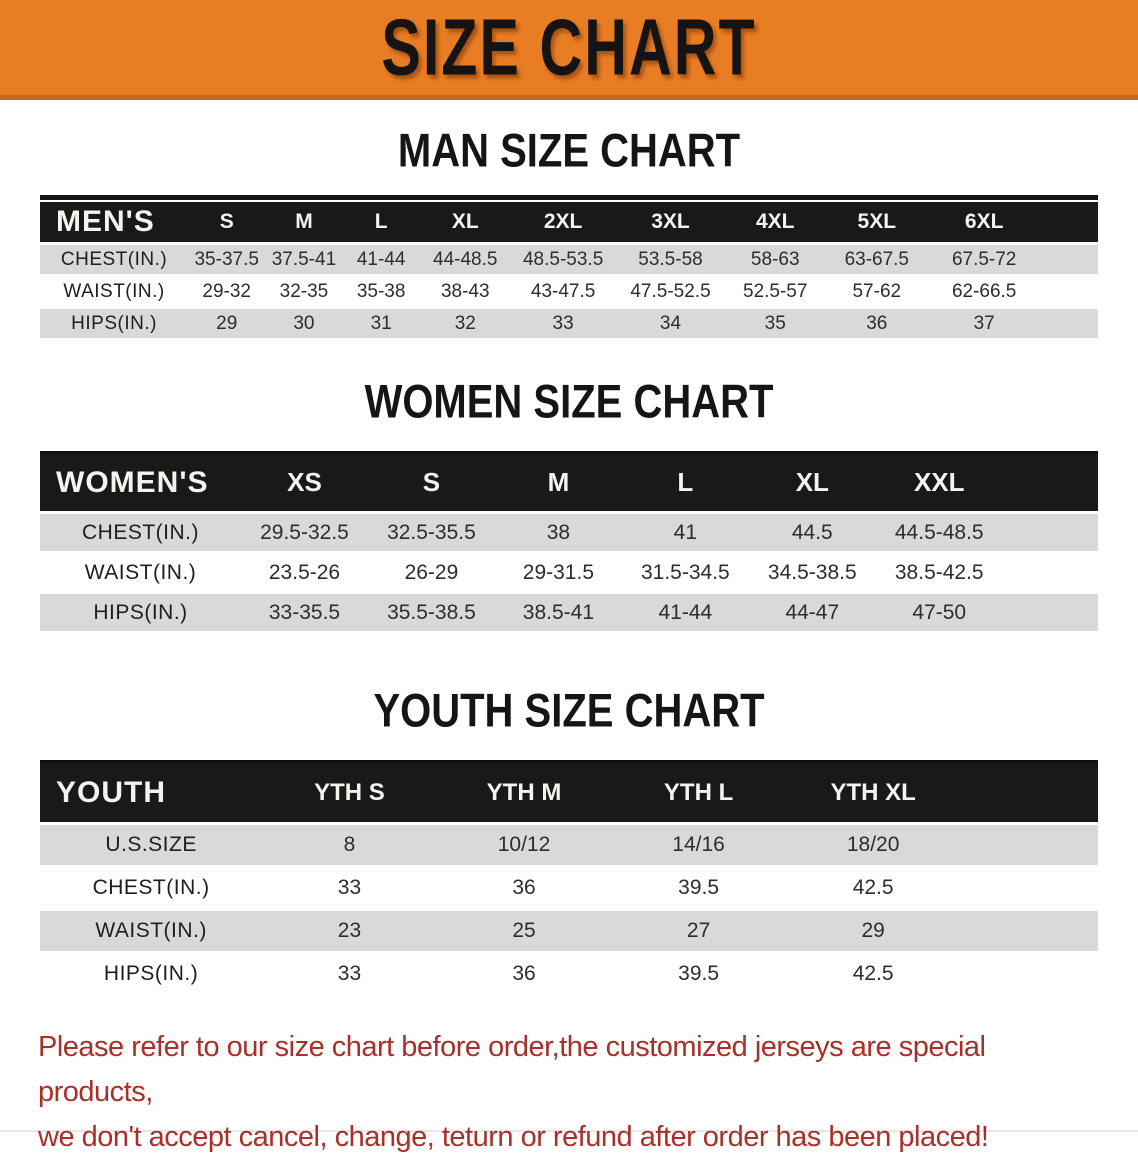  Describe the element at coordinates (775, 261) in the screenshot. I see `men-value-cell: 58-63` at that location.